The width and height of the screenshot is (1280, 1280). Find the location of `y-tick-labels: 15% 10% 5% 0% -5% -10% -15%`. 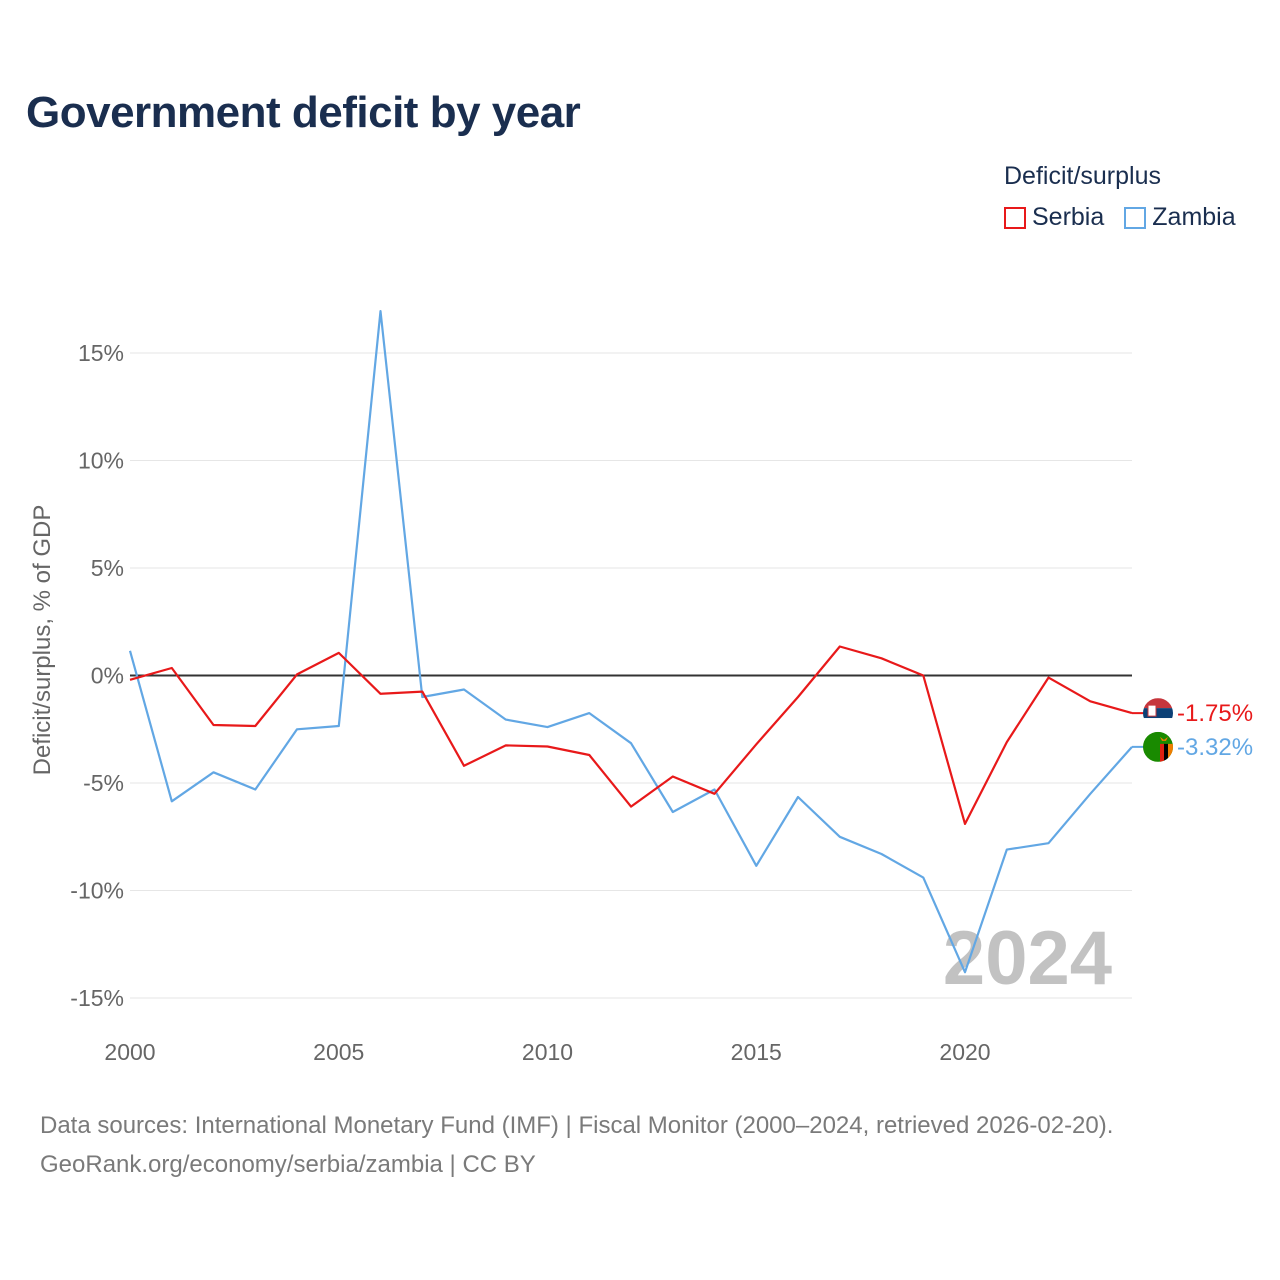

y-tick-labels: 15% 10% 5% 0% -5% -10% -15% is located at coordinates (97, 675).